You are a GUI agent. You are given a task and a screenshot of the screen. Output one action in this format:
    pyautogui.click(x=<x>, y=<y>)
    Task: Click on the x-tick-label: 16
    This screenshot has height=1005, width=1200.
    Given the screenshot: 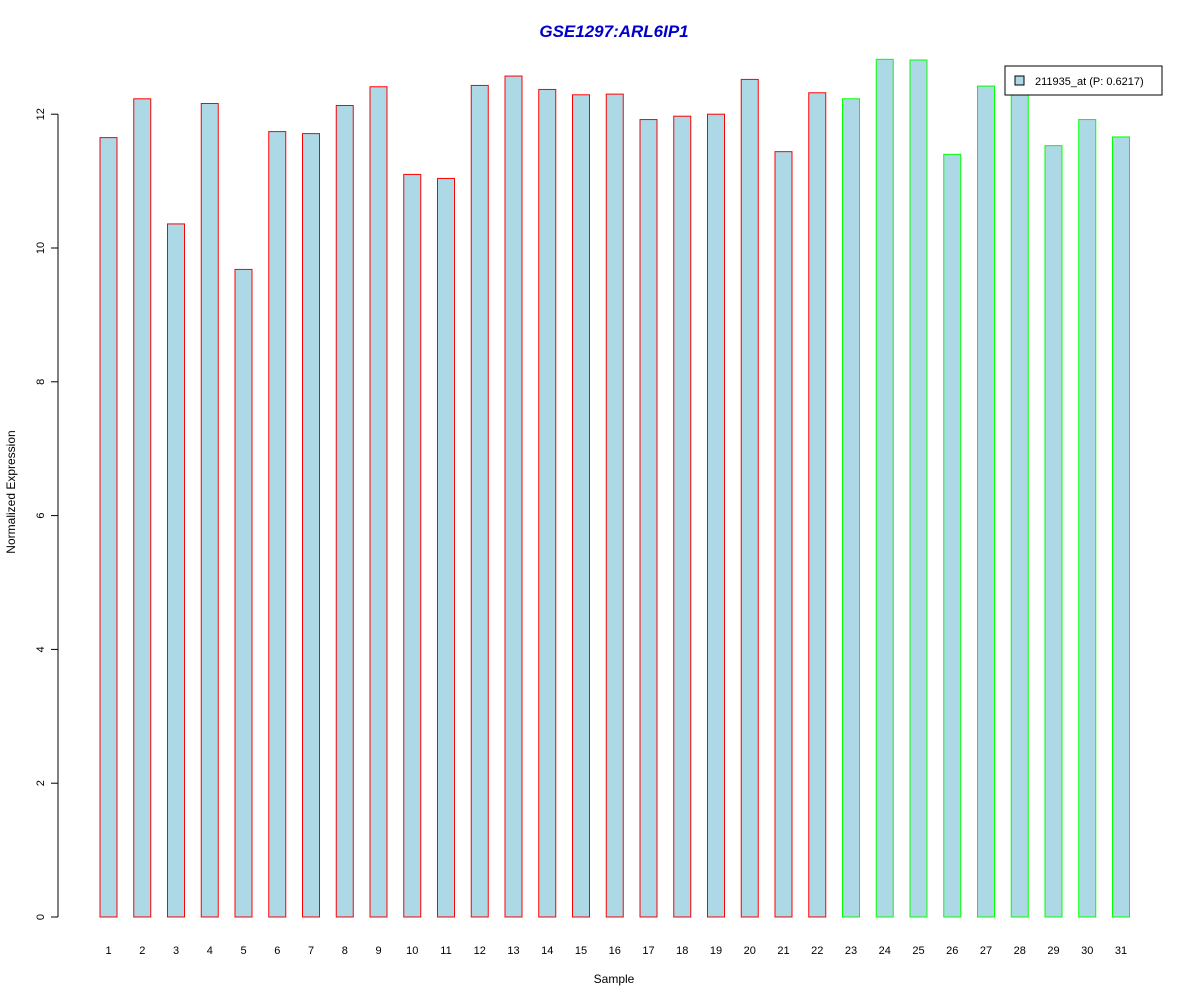 What is the action you would take?
    pyautogui.click(x=615, y=951)
    